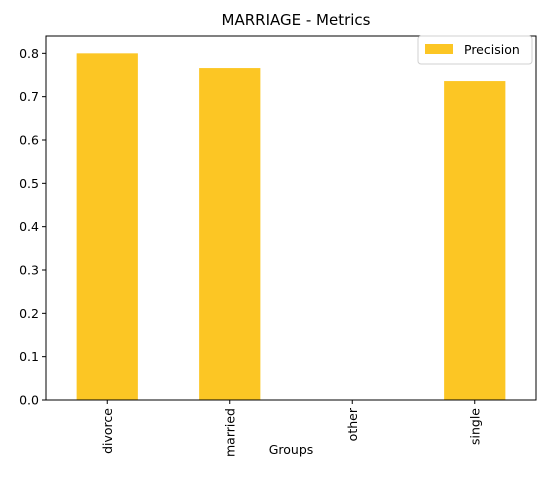 This screenshot has width=547, height=495. I want to click on chart-title: MARRIAGE - Metrics, so click(296, 20).